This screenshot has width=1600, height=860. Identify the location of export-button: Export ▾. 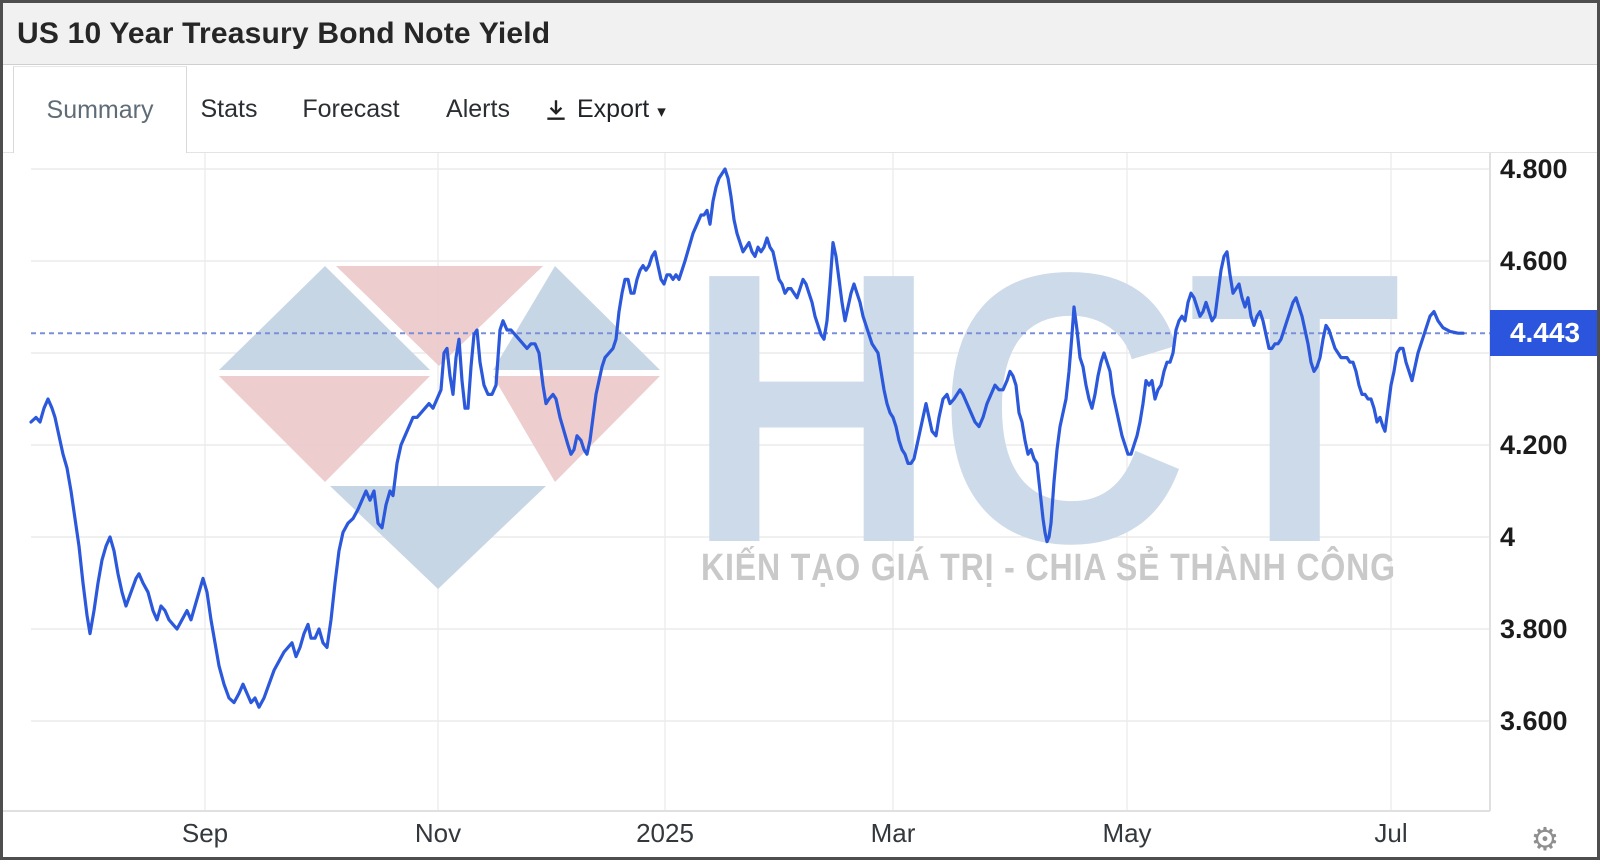
(604, 109).